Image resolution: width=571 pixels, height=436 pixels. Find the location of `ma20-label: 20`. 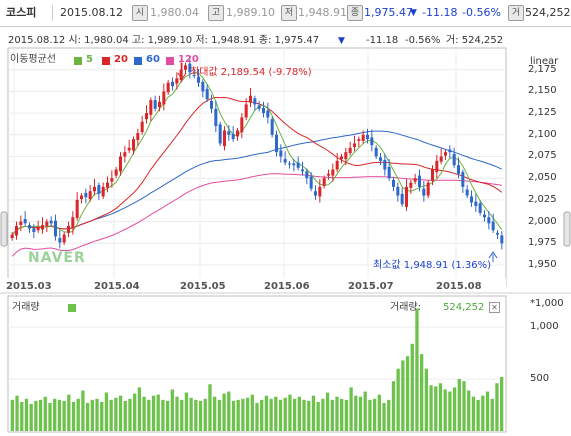

ma20-label: 20 is located at coordinates (121, 59).